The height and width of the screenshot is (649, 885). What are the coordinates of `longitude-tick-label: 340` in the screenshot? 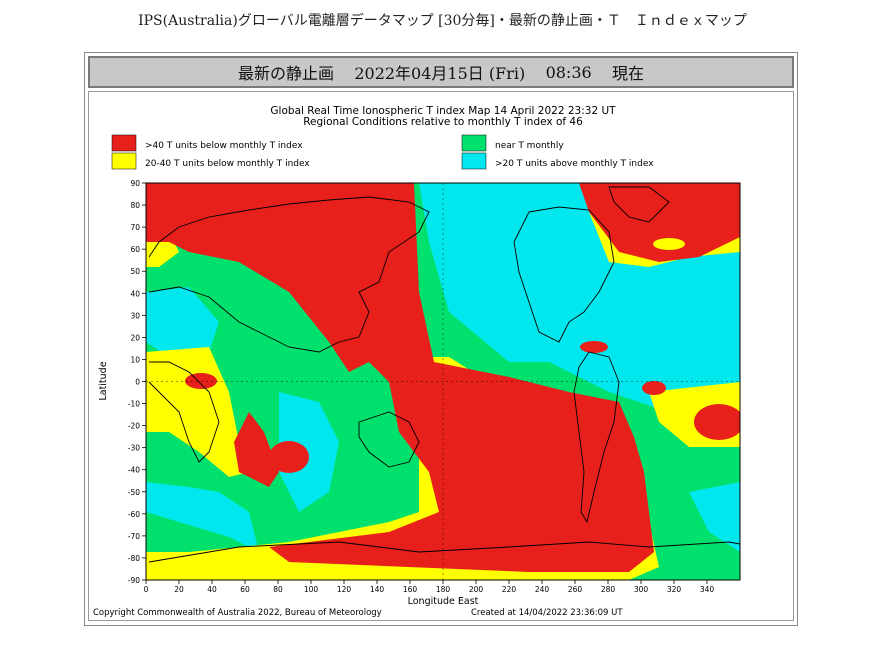 It's located at (707, 589).